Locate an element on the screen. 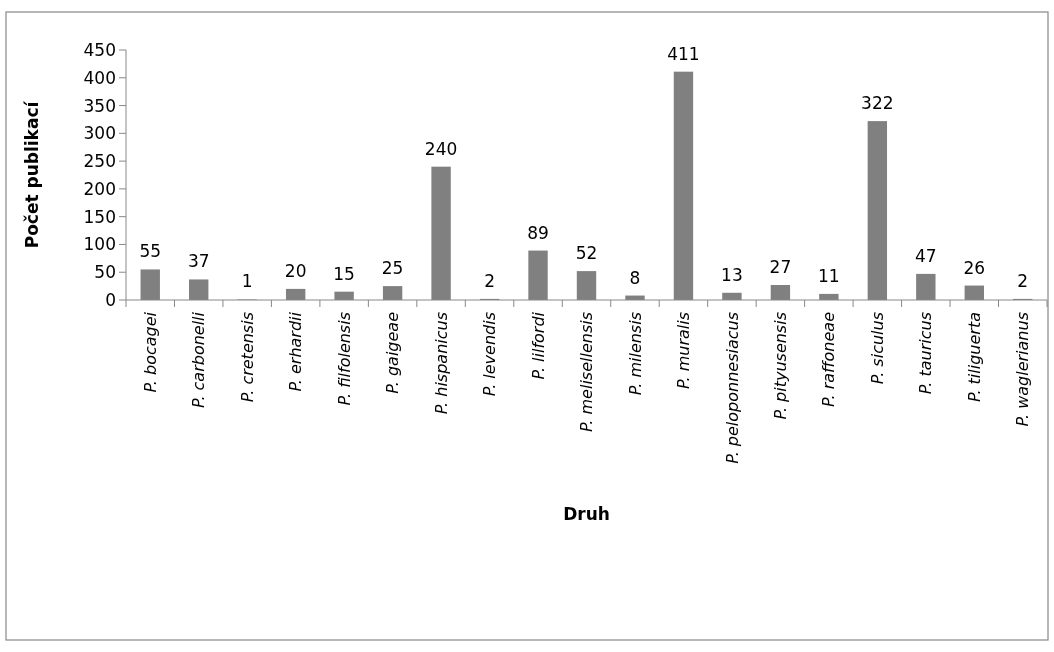 This screenshot has height=652, width=1054. data-label: 322 is located at coordinates (877, 103).